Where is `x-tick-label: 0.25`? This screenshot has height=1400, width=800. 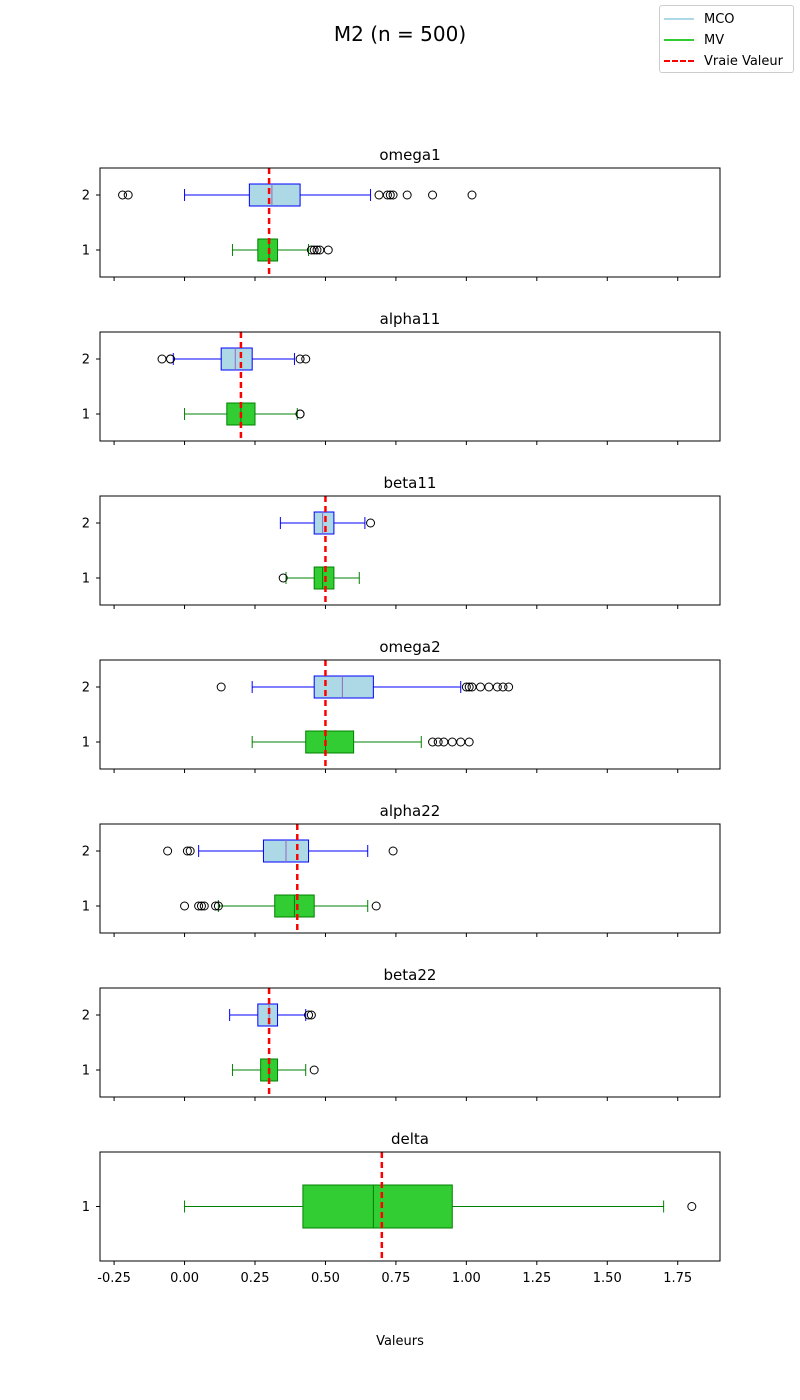
x-tick-label: 0.25 is located at coordinates (255, 1278).